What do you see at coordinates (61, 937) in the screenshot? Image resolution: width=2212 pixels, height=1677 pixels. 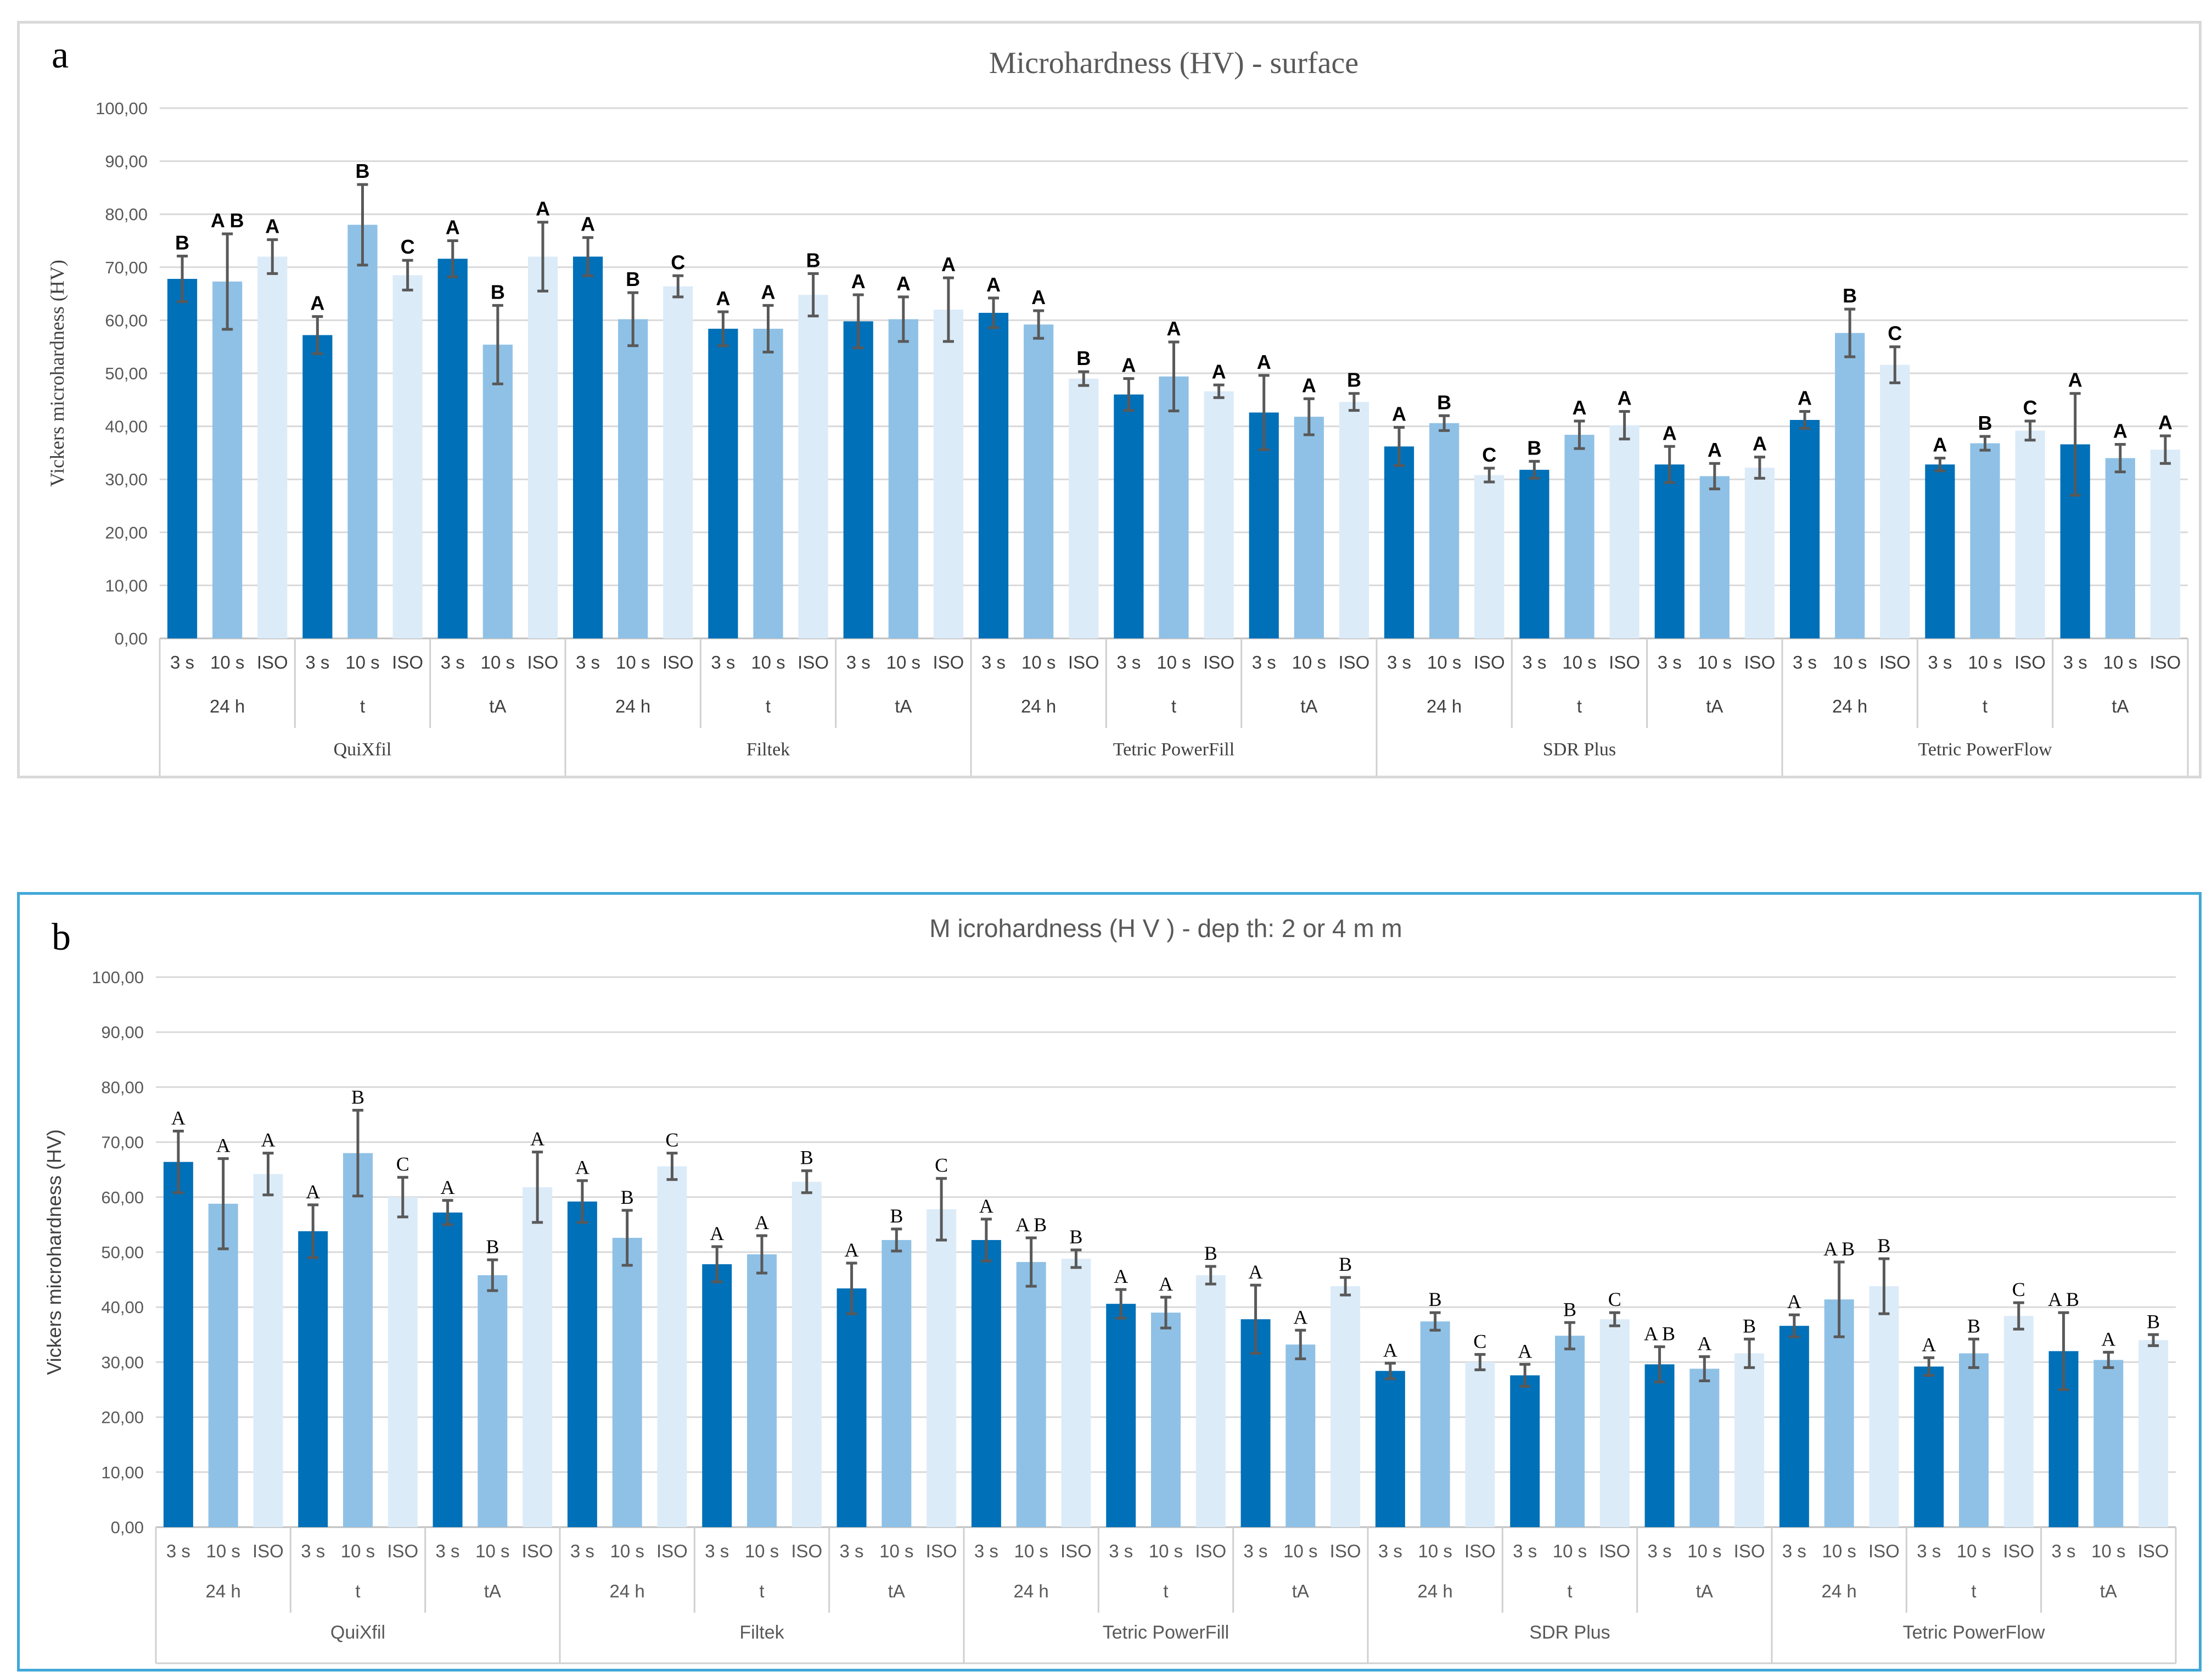 I see `panel-label: b` at bounding box center [61, 937].